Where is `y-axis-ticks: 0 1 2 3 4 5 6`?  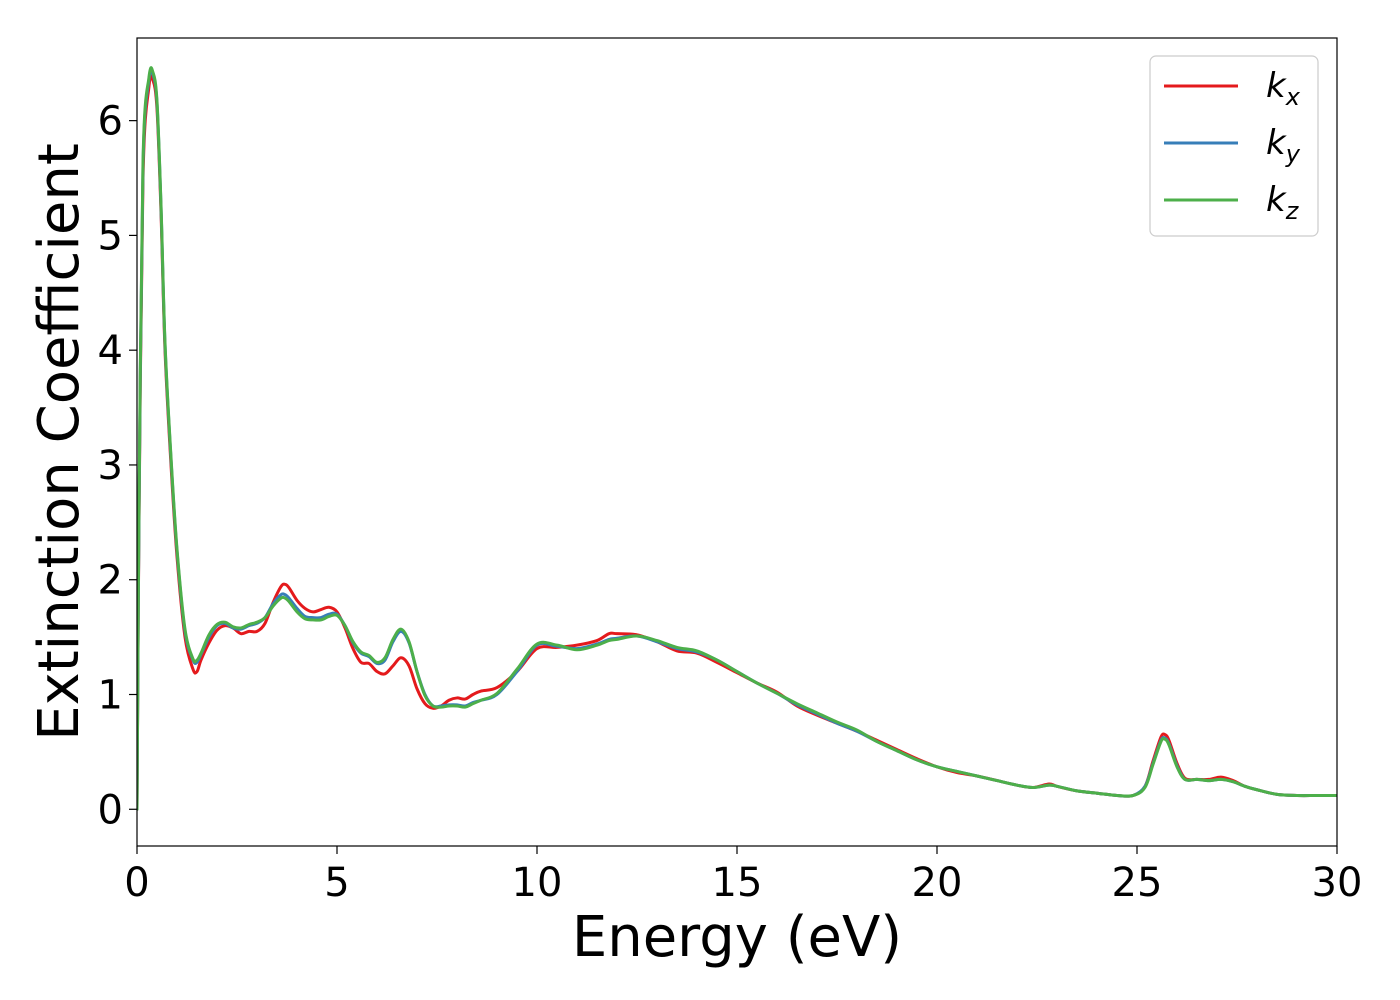 y-axis-ticks: 0 1 2 3 4 5 6 is located at coordinates (117, 466).